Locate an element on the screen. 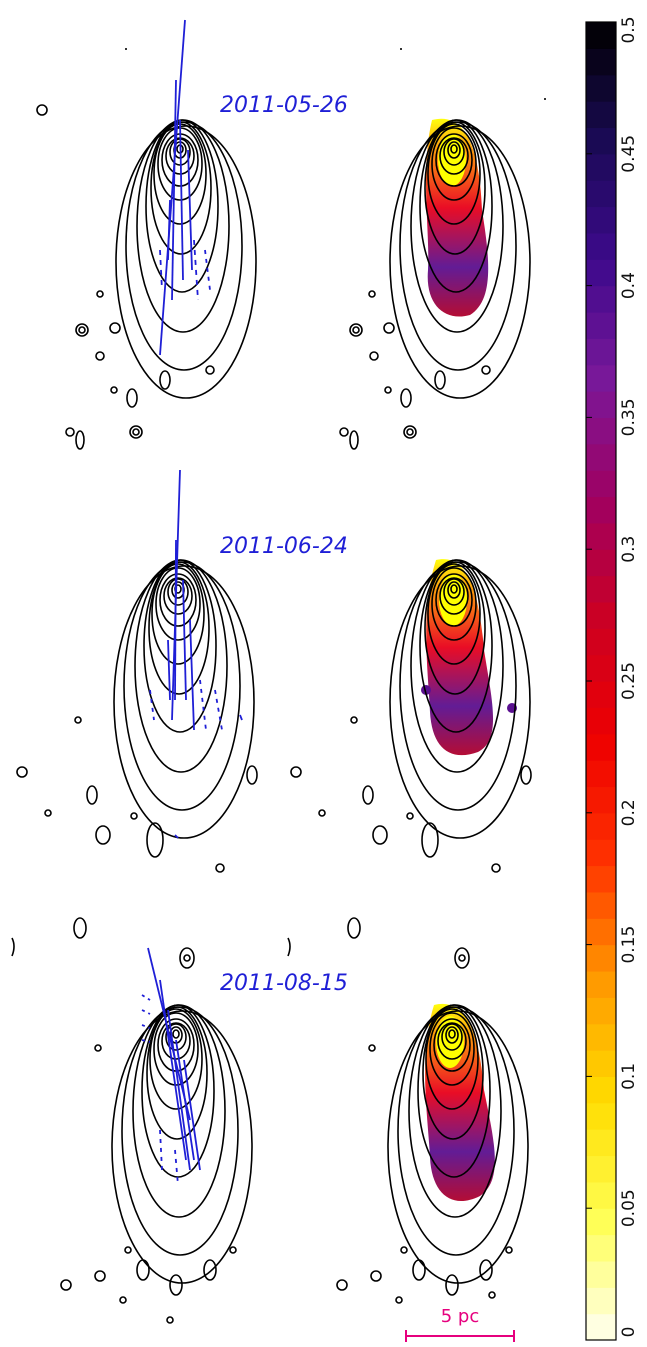 The width and height of the screenshot is (647, 1347). scale-bar-label: 5 pc is located at coordinates (460, 1316).